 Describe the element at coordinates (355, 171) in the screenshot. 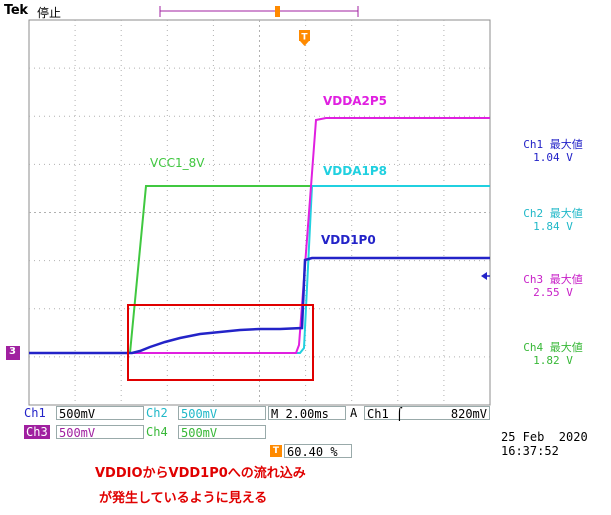

I see `label-vdda1p8: VDDA1P8` at that location.